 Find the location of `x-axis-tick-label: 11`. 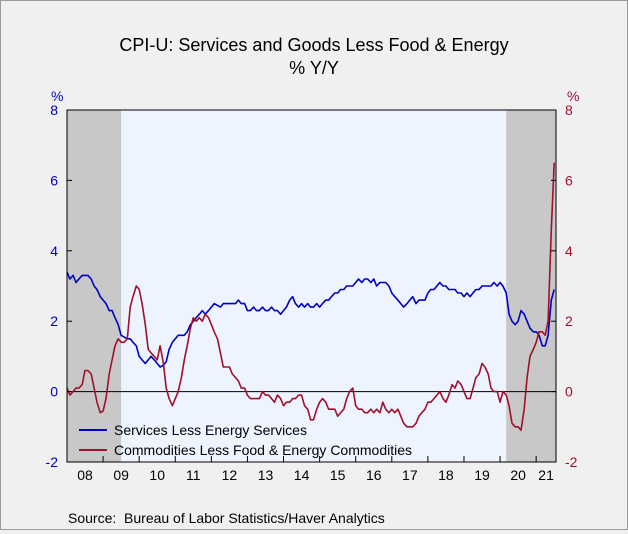

x-axis-tick-label: 11 is located at coordinates (193, 475).